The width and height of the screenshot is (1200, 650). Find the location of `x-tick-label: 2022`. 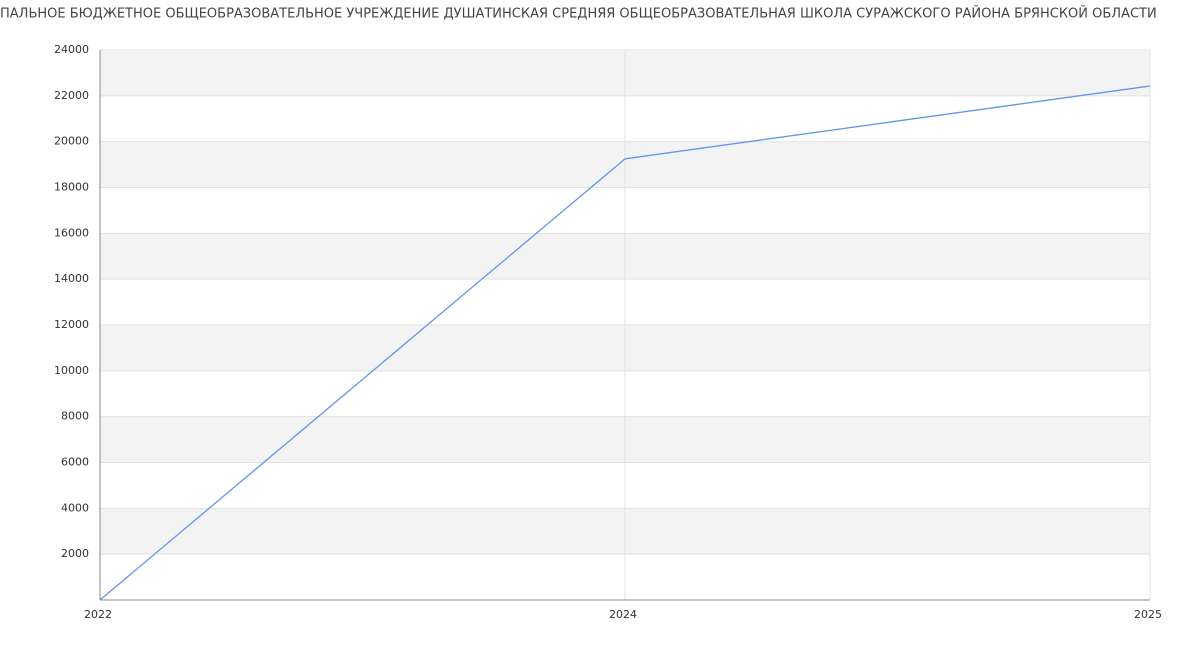

x-tick-label: 2022 is located at coordinates (98, 614).